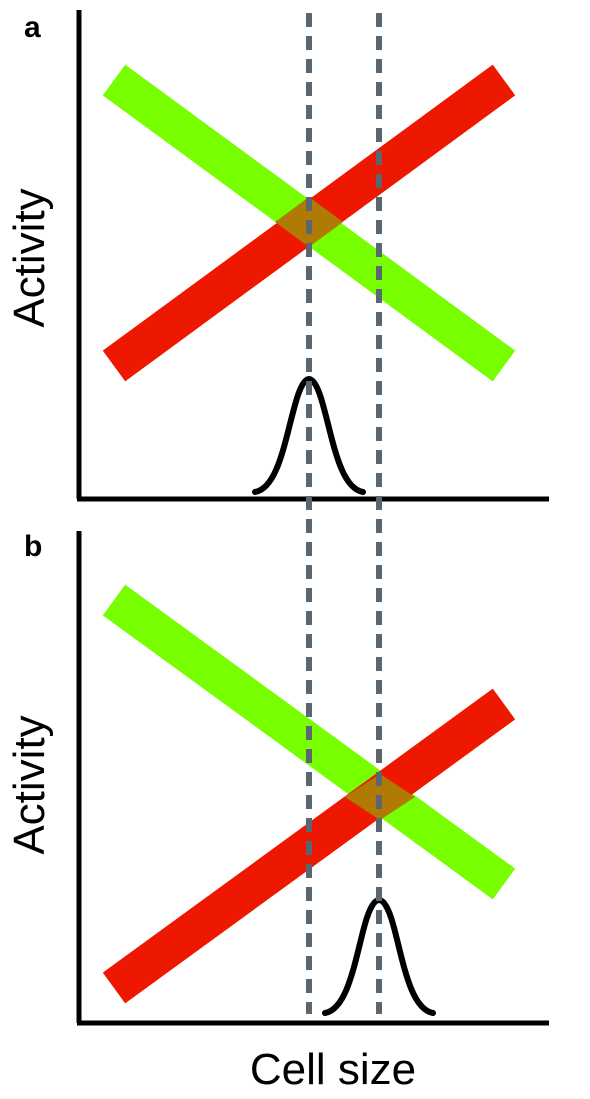 Image resolution: width=590 pixels, height=1099 pixels. I want to click on x-axis-label: Cell size, so click(333, 1069).